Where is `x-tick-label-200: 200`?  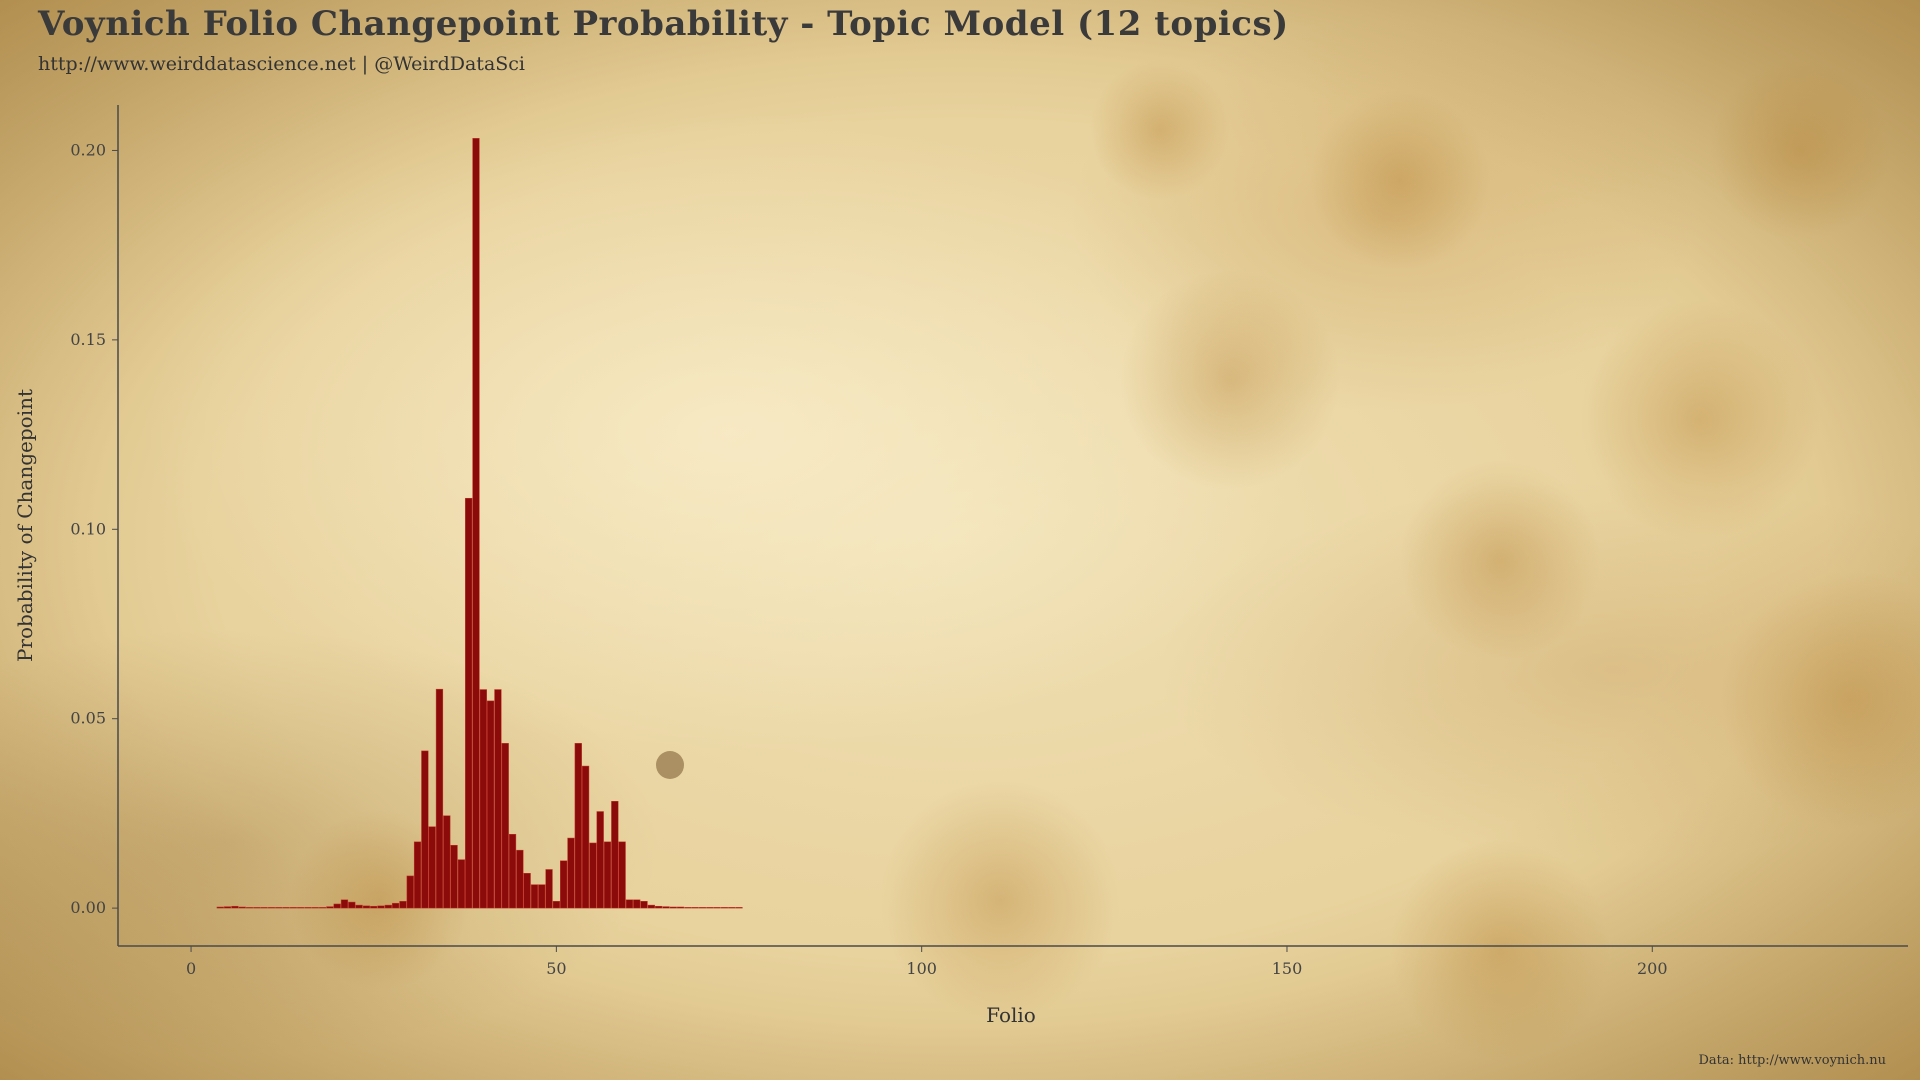
x-tick-label-200: 200 is located at coordinates (1652, 968).